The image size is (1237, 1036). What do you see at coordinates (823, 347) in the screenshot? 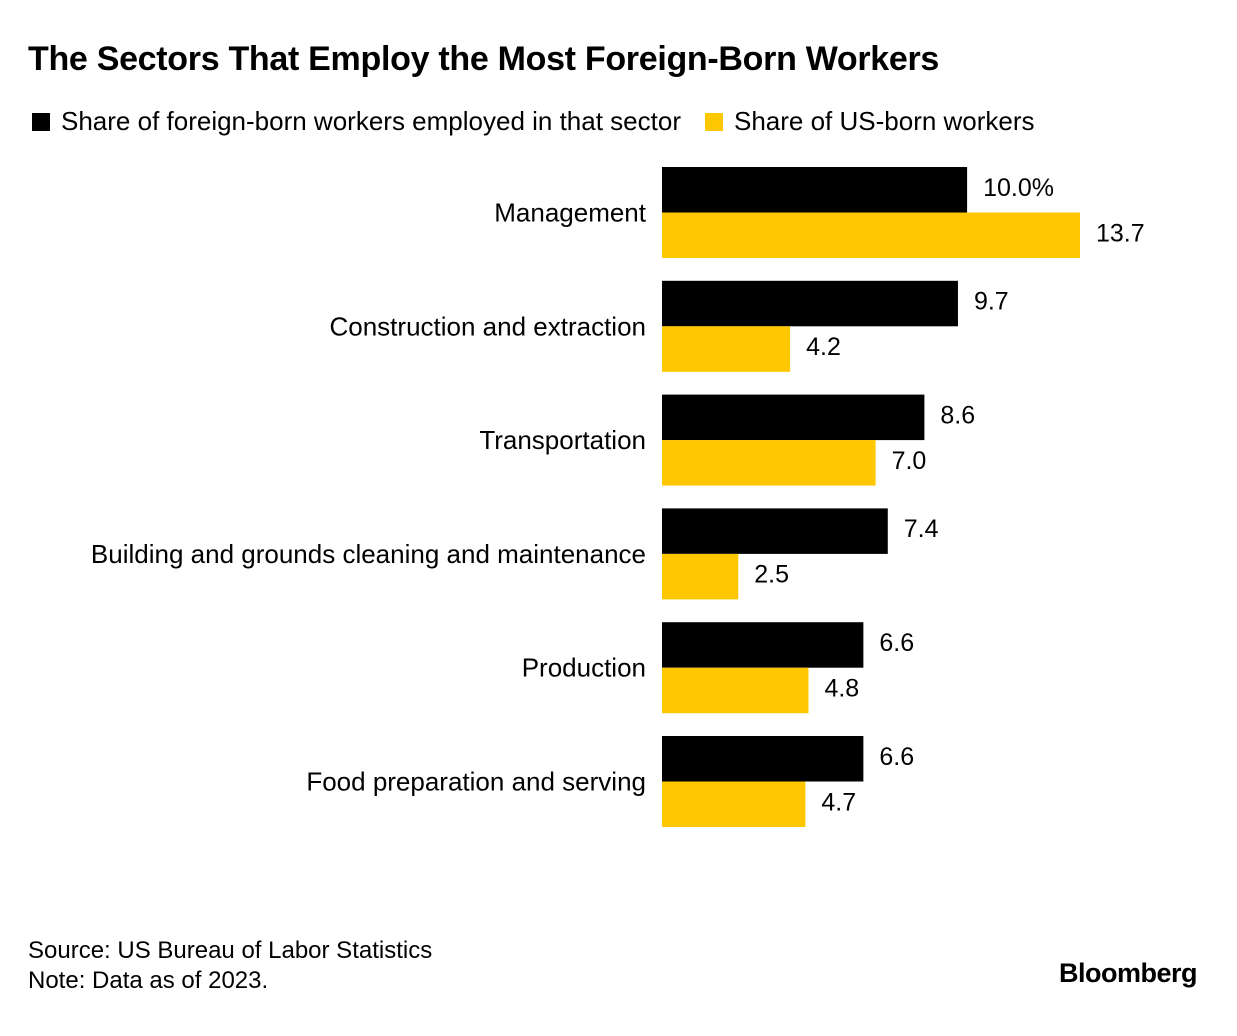
I see `value-label-us-born-construction-and-extraction: 4.2` at bounding box center [823, 347].